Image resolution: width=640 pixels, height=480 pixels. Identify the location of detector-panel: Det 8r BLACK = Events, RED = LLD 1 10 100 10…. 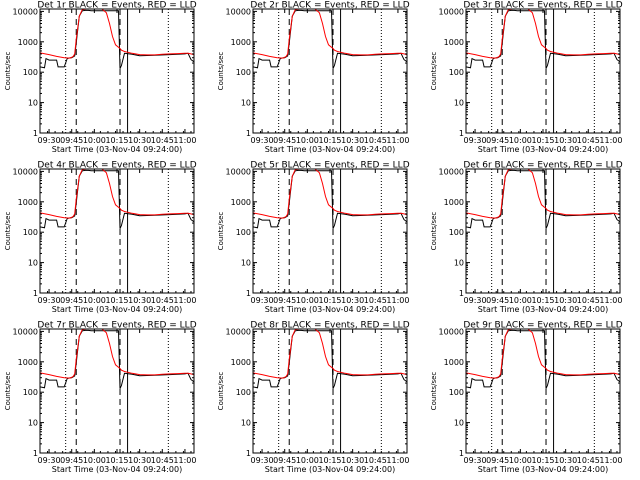
(313, 398).